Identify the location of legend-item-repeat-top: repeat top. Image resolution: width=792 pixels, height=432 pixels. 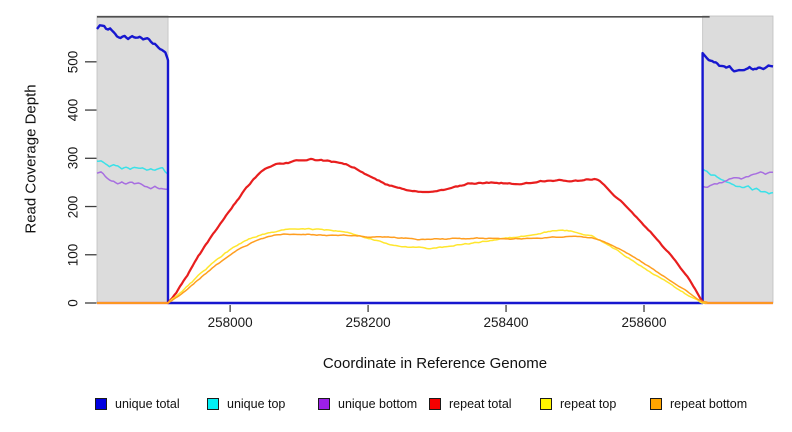
(578, 404).